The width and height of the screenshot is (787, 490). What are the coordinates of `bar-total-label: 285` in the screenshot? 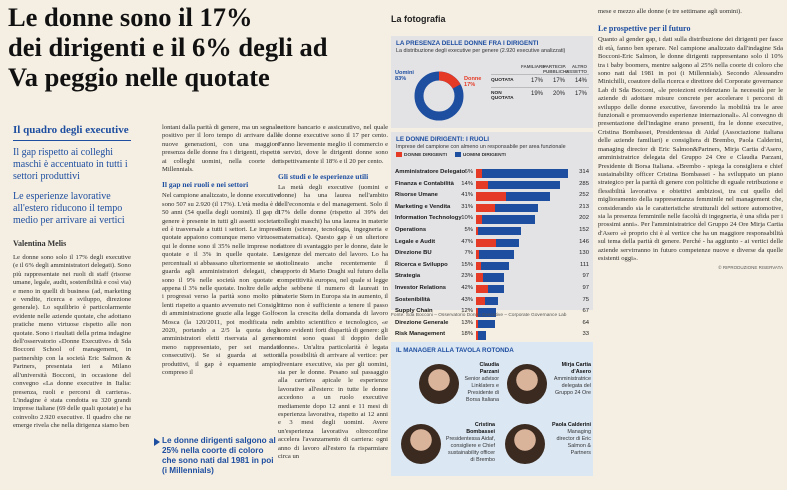 It's located at (584, 183).